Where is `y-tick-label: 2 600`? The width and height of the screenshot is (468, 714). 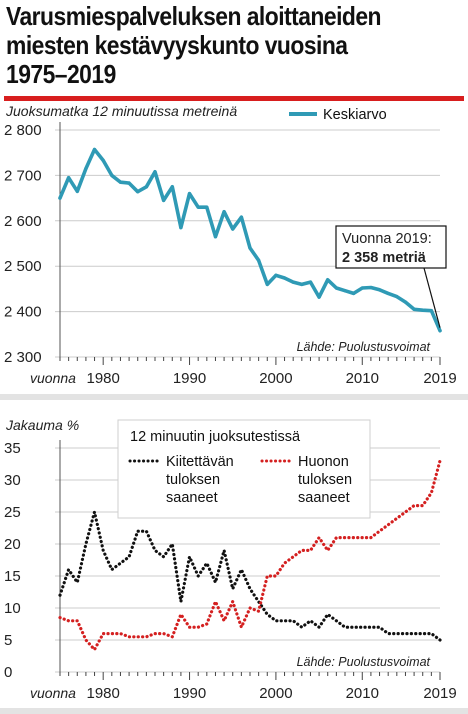
y-tick-label: 2 600 is located at coordinates (23, 221).